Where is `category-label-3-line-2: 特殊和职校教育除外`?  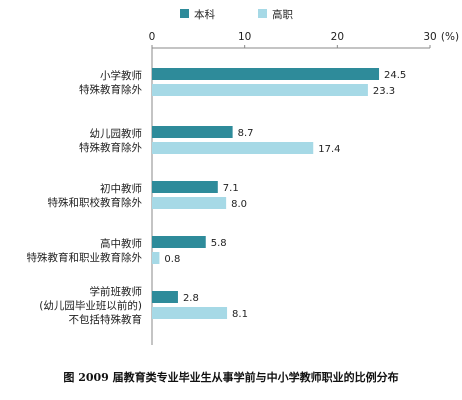 category-label-3-line-2: 特殊和职校教育除外 is located at coordinates (95, 202).